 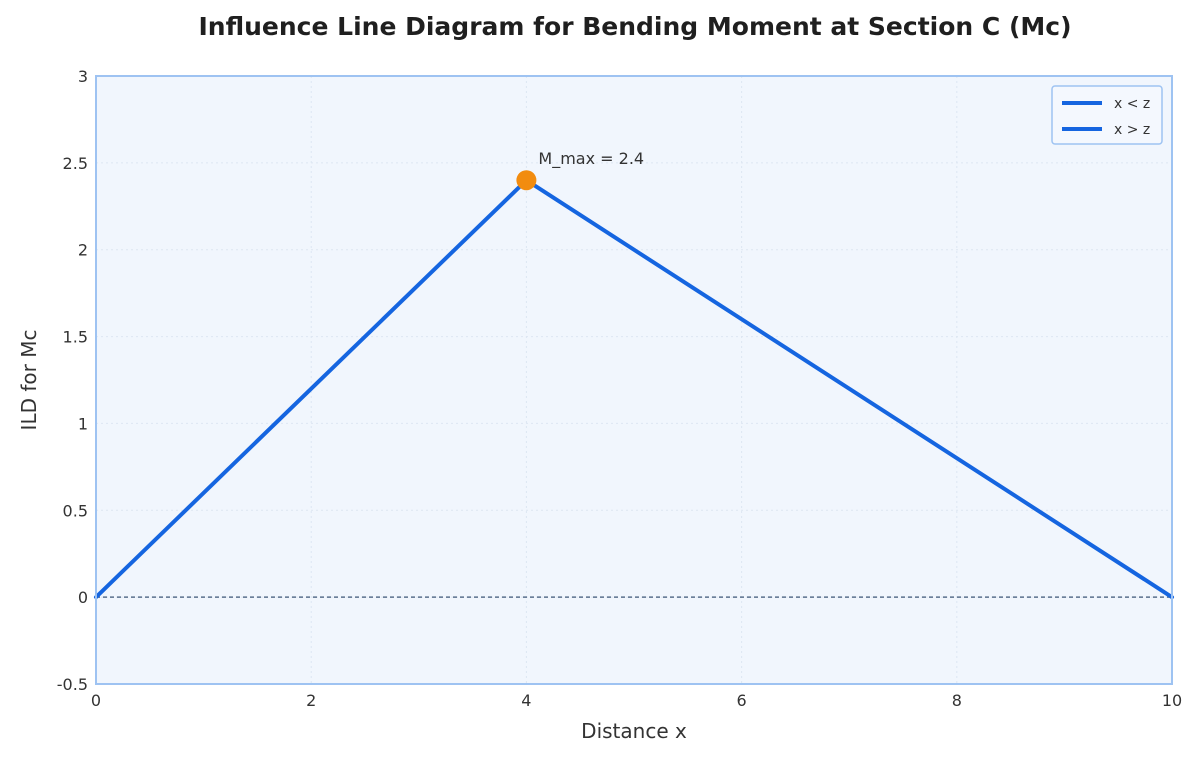 What do you see at coordinates (75, 337) in the screenshot?
I see `y-tick-label: 1.5` at bounding box center [75, 337].